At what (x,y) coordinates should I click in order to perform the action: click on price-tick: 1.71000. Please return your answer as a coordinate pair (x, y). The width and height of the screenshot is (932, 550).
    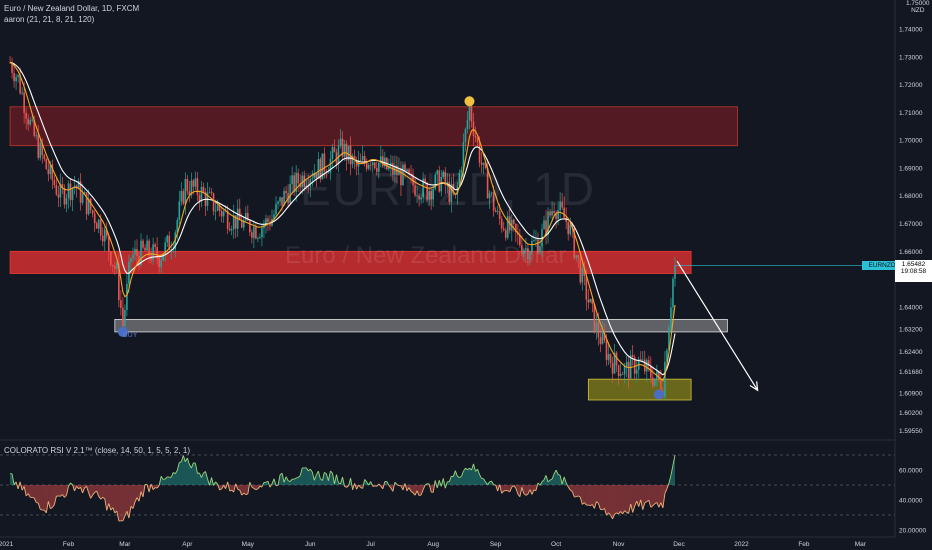
    Looking at the image, I should click on (911, 113).